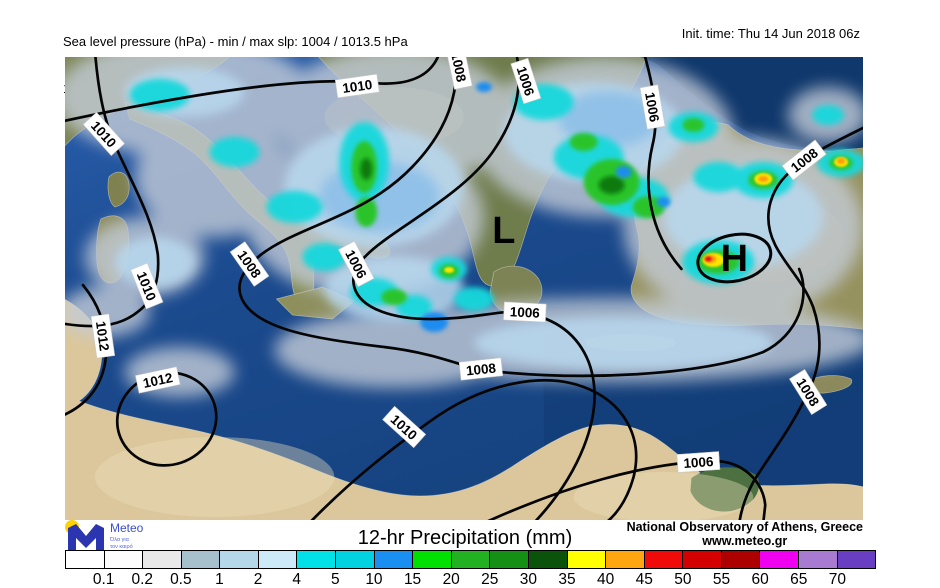  Describe the element at coordinates (142, 579) in the screenshot. I see `legend-tick-label: 0.2` at that location.